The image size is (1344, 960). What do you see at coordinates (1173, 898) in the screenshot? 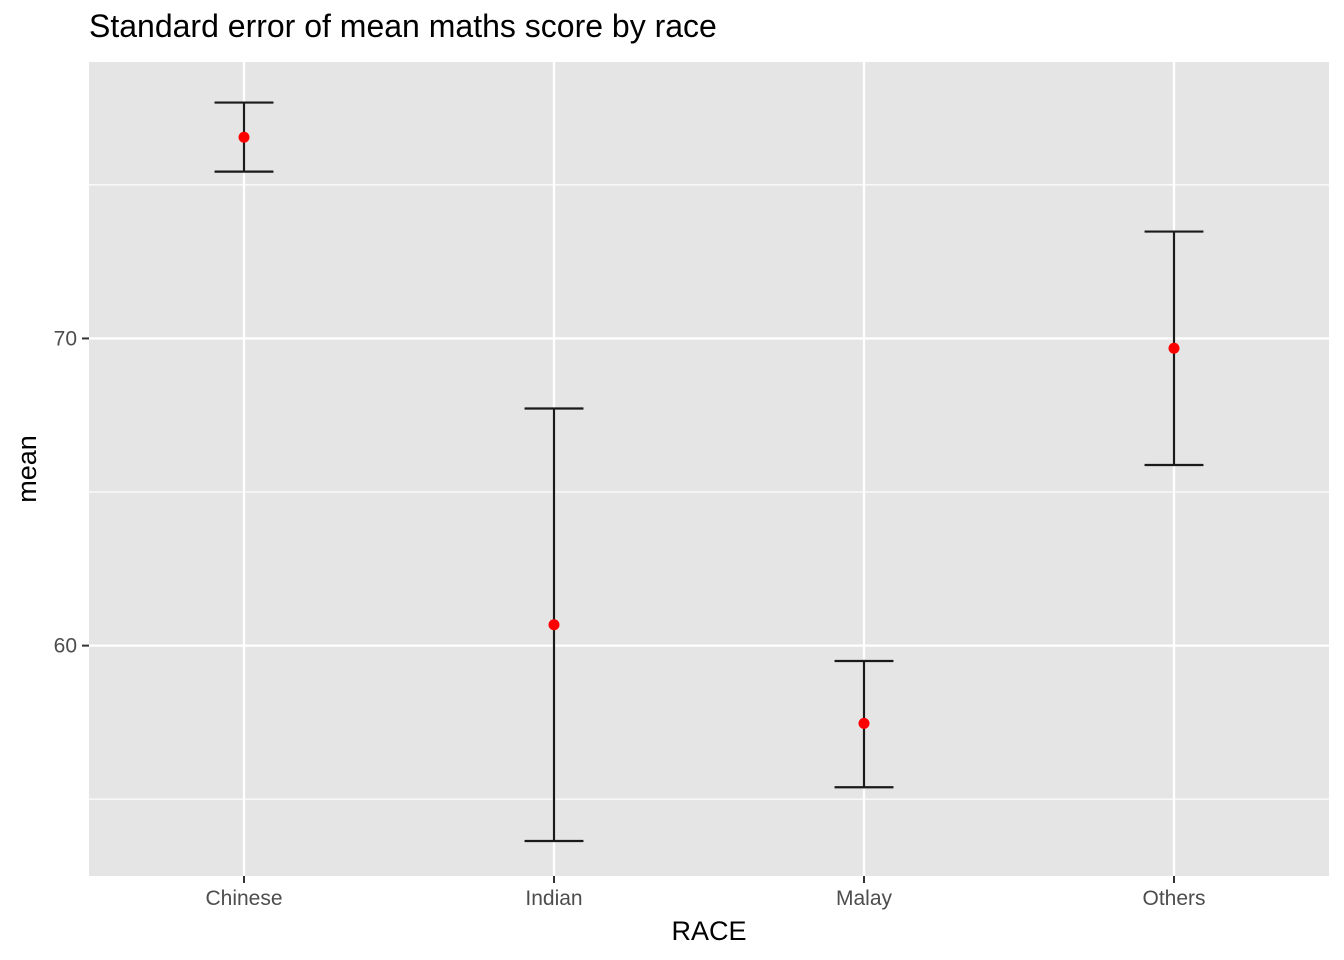
I see `x-tick-label: Others` at bounding box center [1173, 898].